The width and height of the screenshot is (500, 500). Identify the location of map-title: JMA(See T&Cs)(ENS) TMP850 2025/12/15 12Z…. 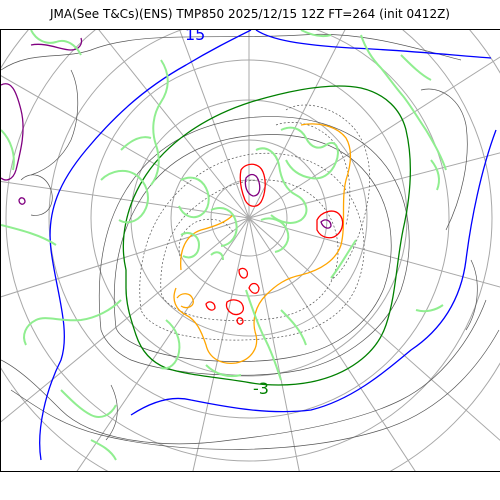
(250, 14).